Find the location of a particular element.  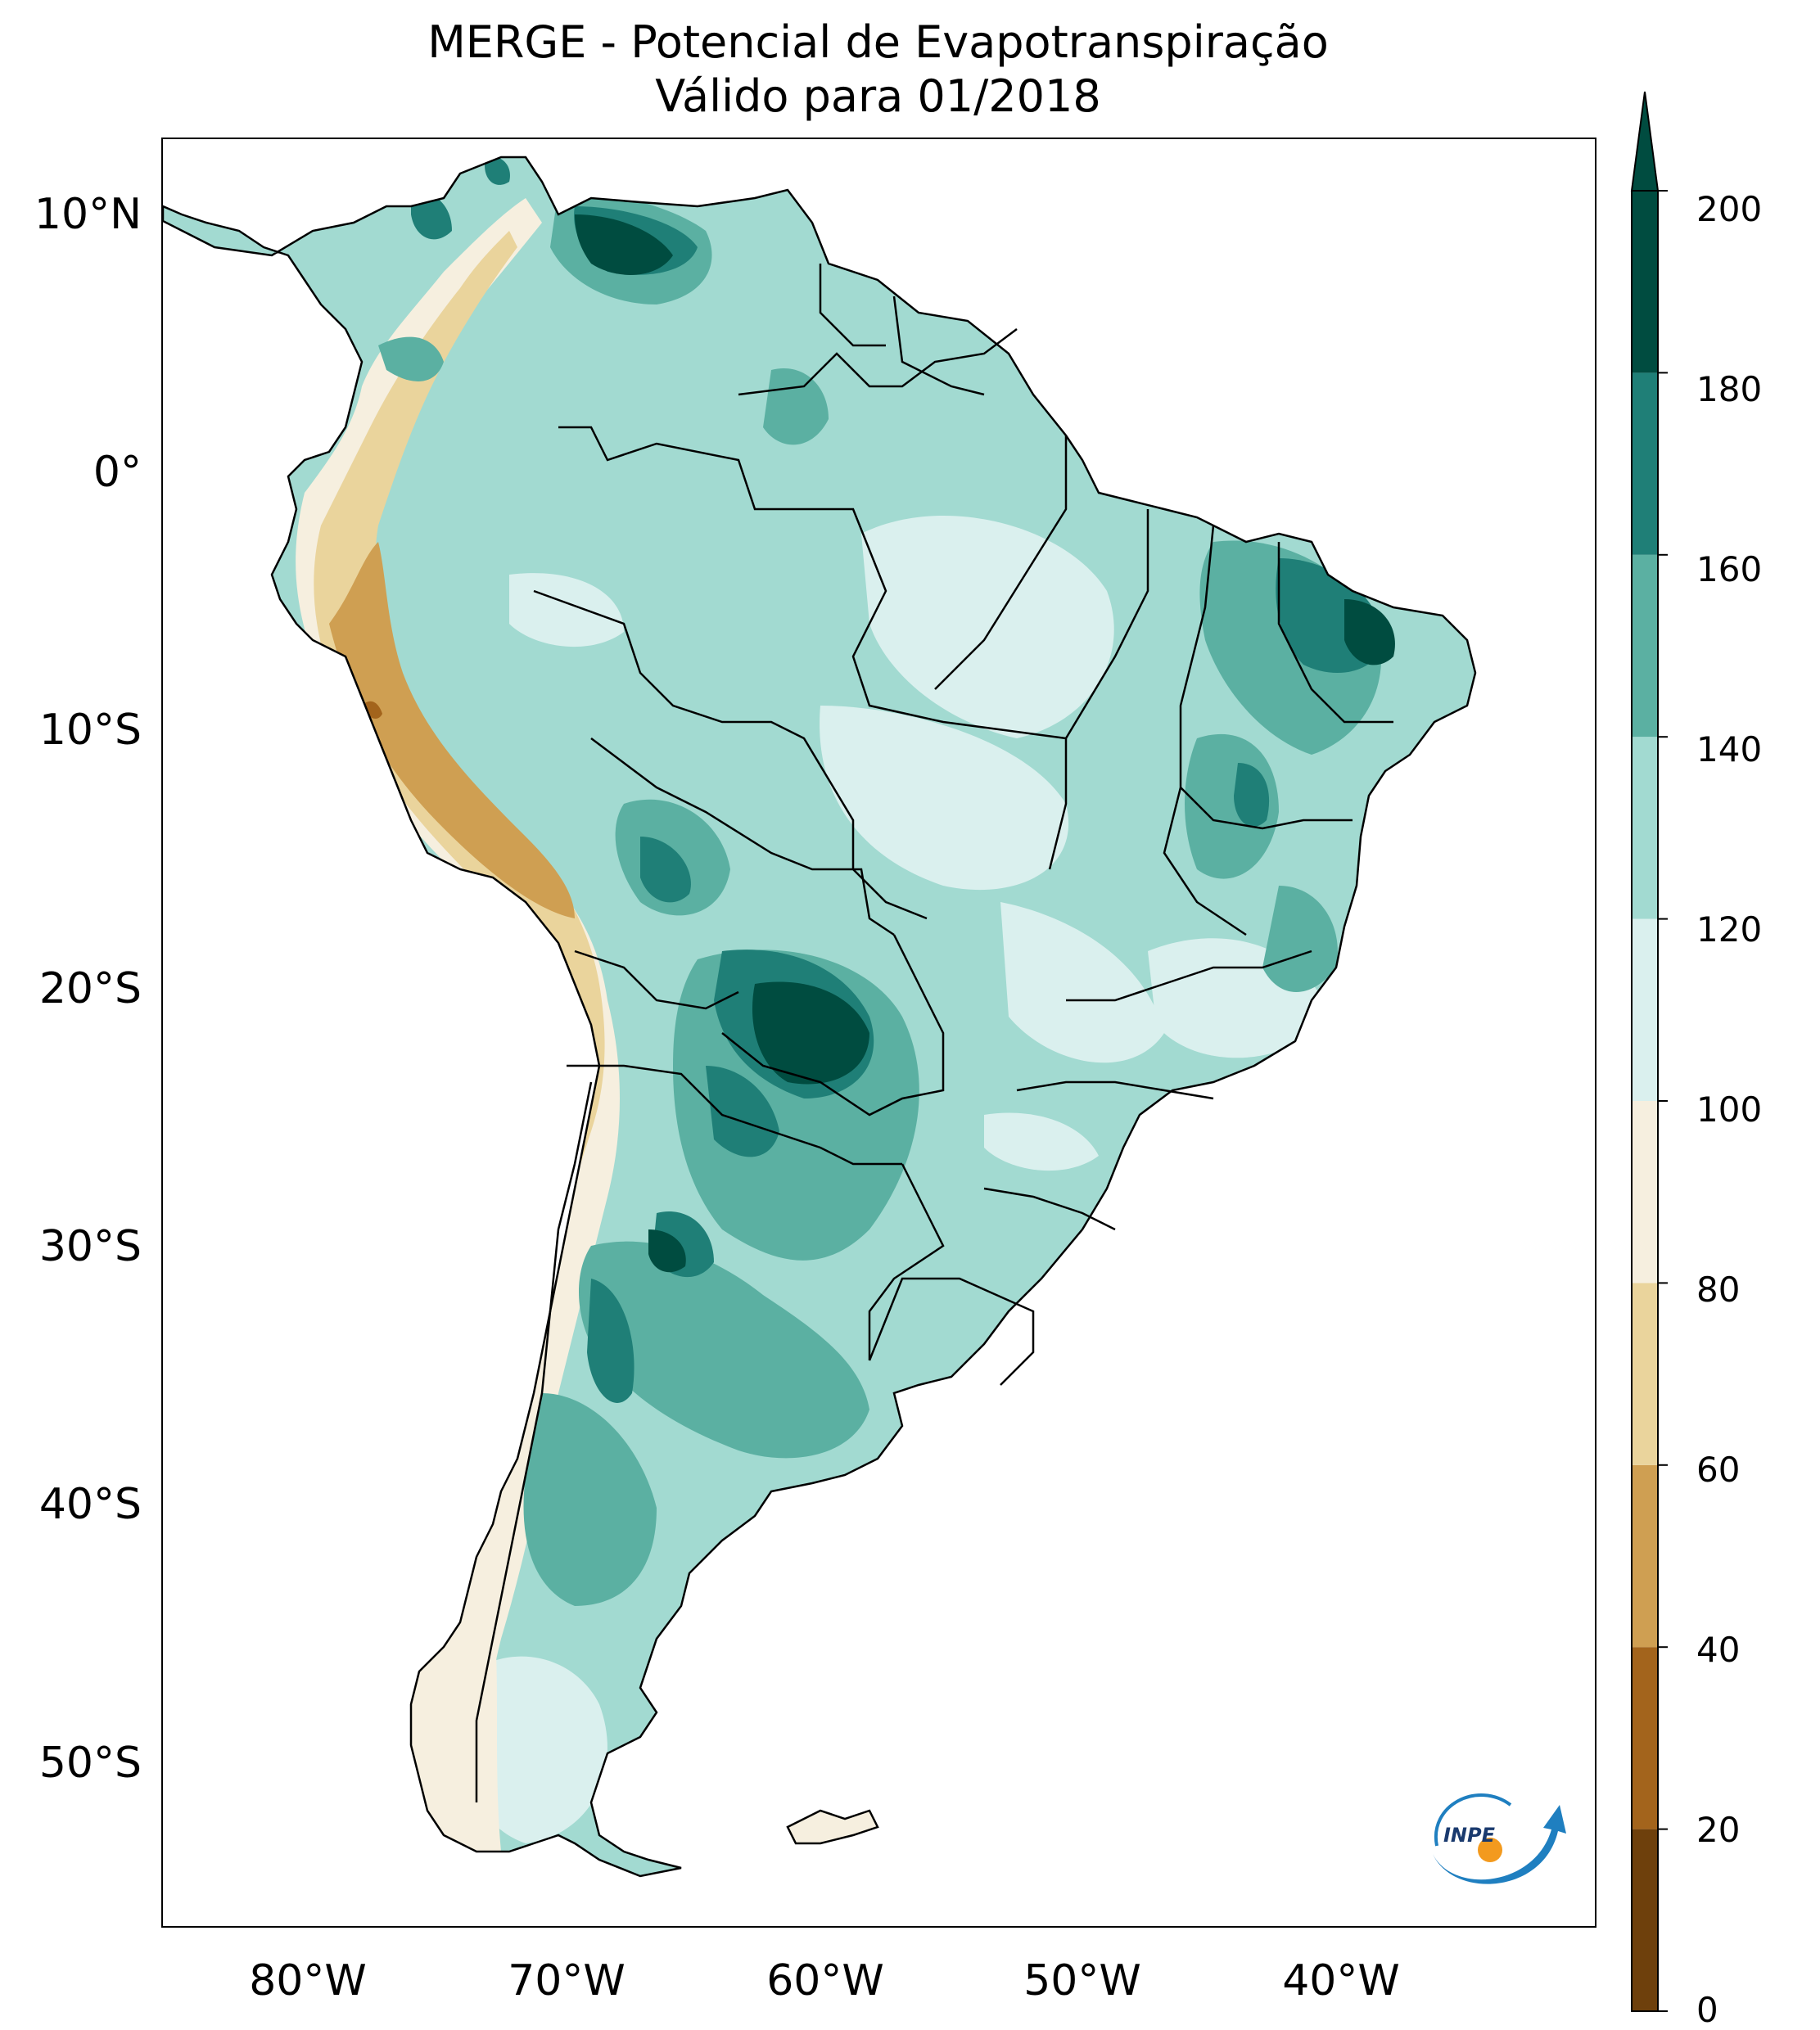

lat-label-10n: 10°N is located at coordinates (88, 214).